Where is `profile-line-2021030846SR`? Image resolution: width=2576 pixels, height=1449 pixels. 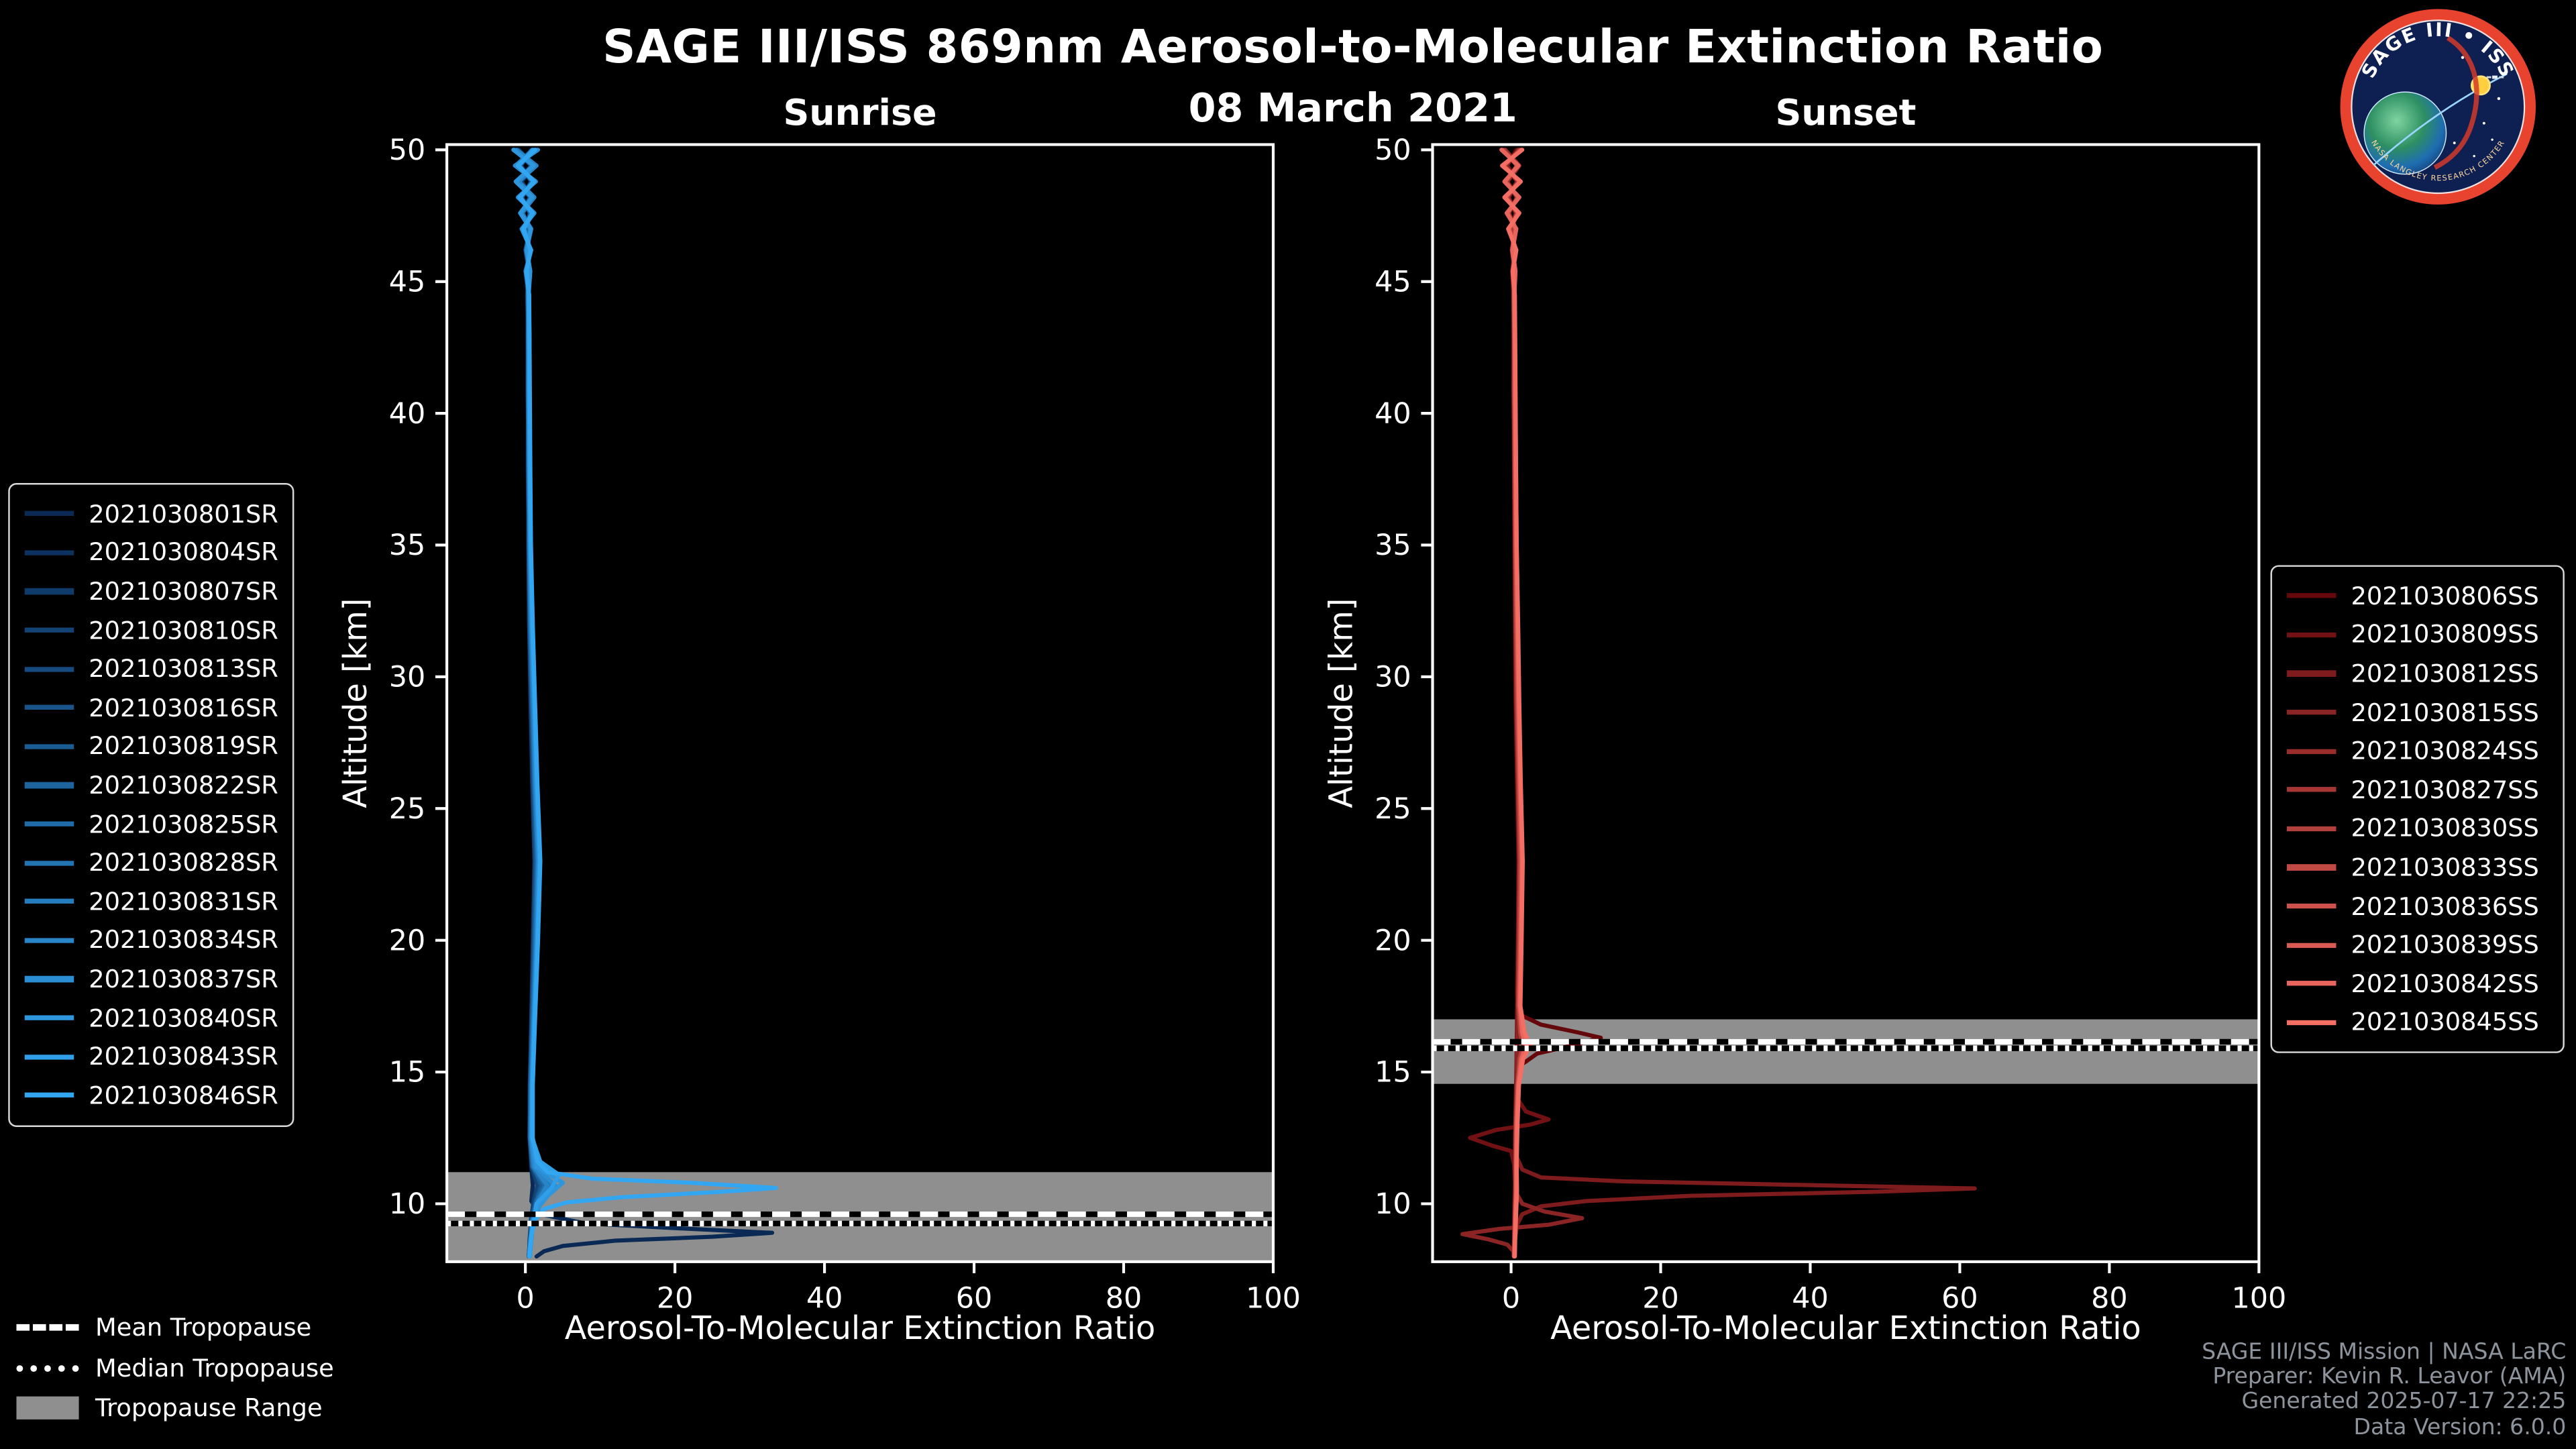
profile-line-2021030846SR is located at coordinates (646, 703).